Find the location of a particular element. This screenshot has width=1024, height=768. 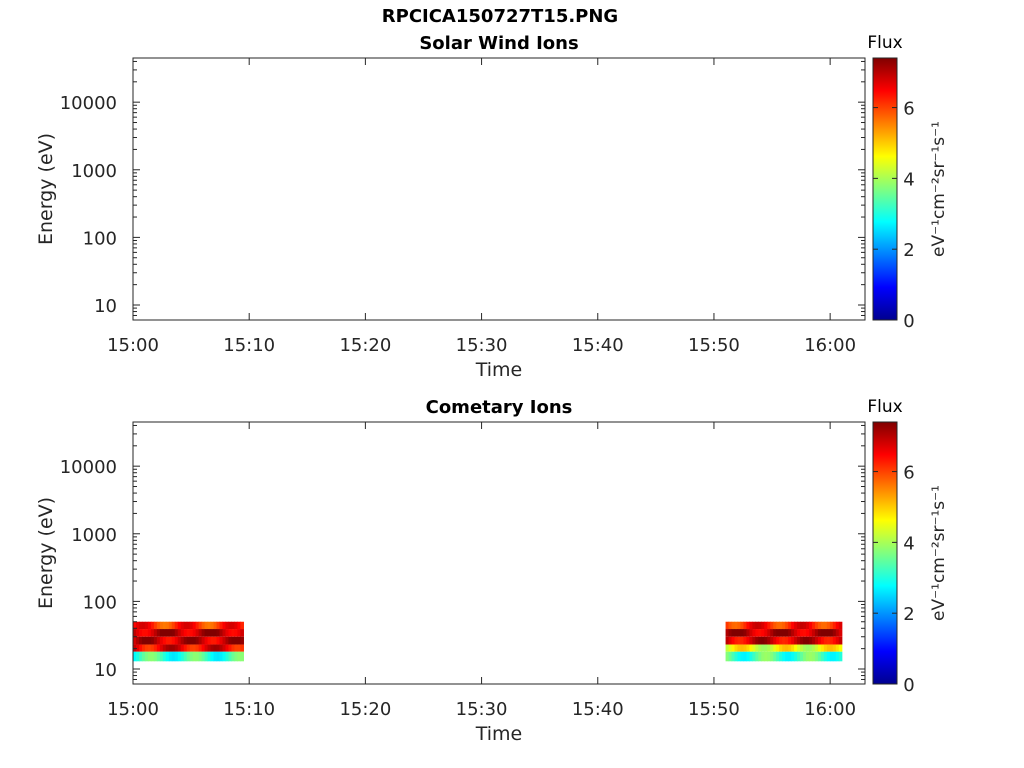

y-tick-label: 10 is located at coordinates (105, 306).